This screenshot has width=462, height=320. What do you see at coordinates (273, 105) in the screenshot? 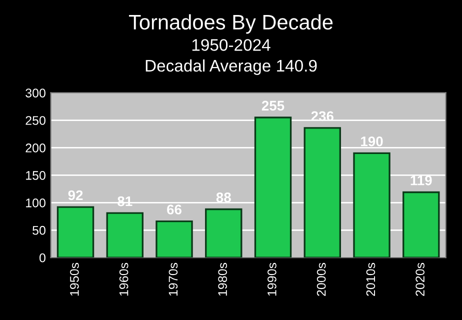
I see `data-label: 255` at bounding box center [273, 105].